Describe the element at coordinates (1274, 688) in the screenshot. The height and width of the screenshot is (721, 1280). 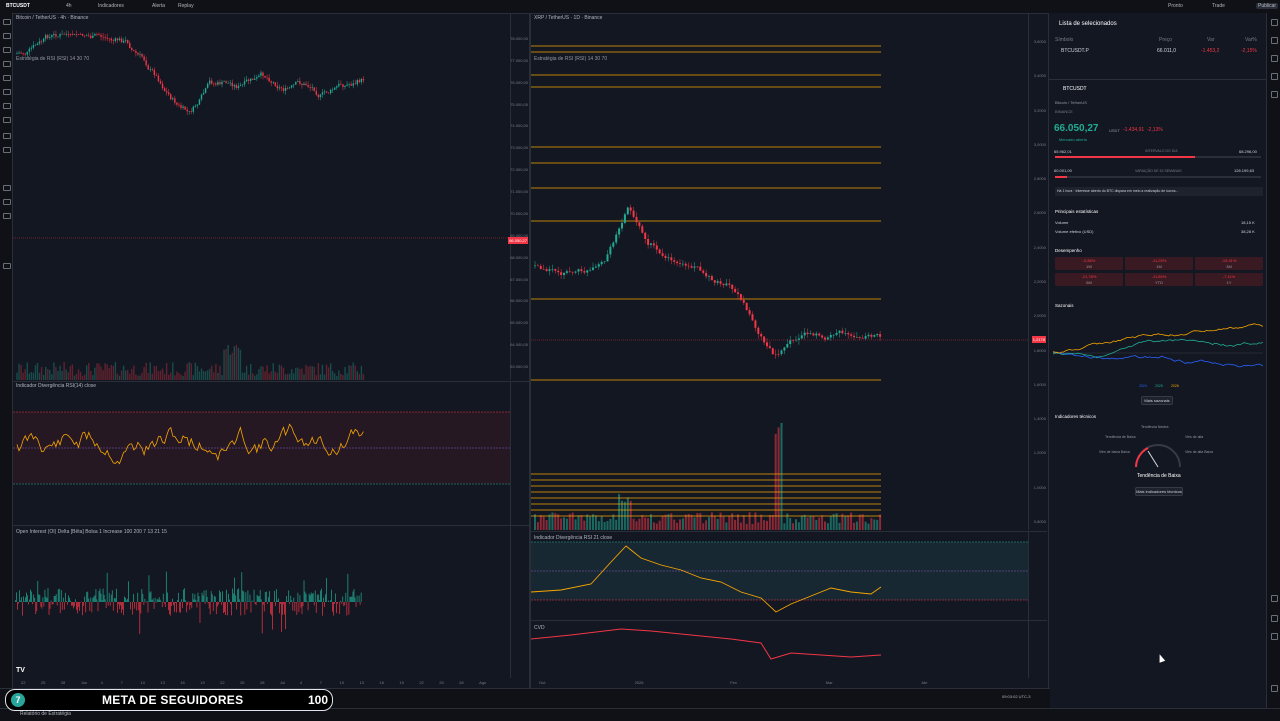
I see `help-icon` at that location.